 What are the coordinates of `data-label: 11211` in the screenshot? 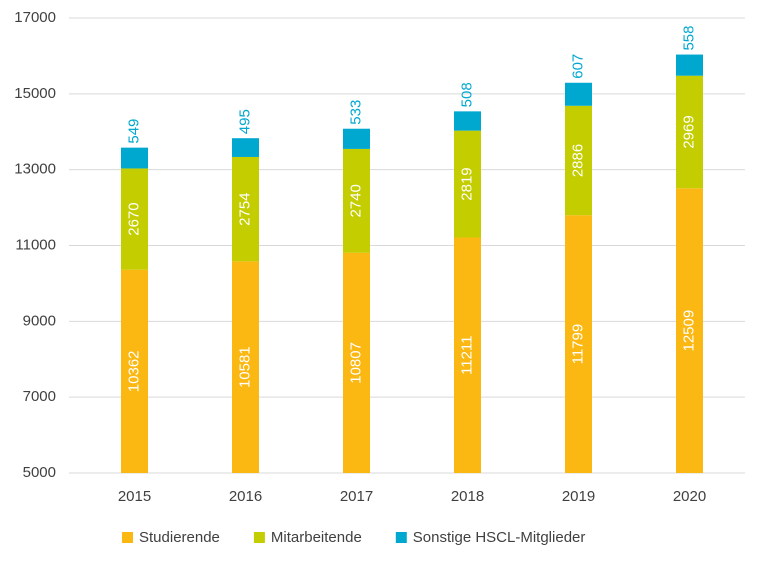 It's located at (466, 355).